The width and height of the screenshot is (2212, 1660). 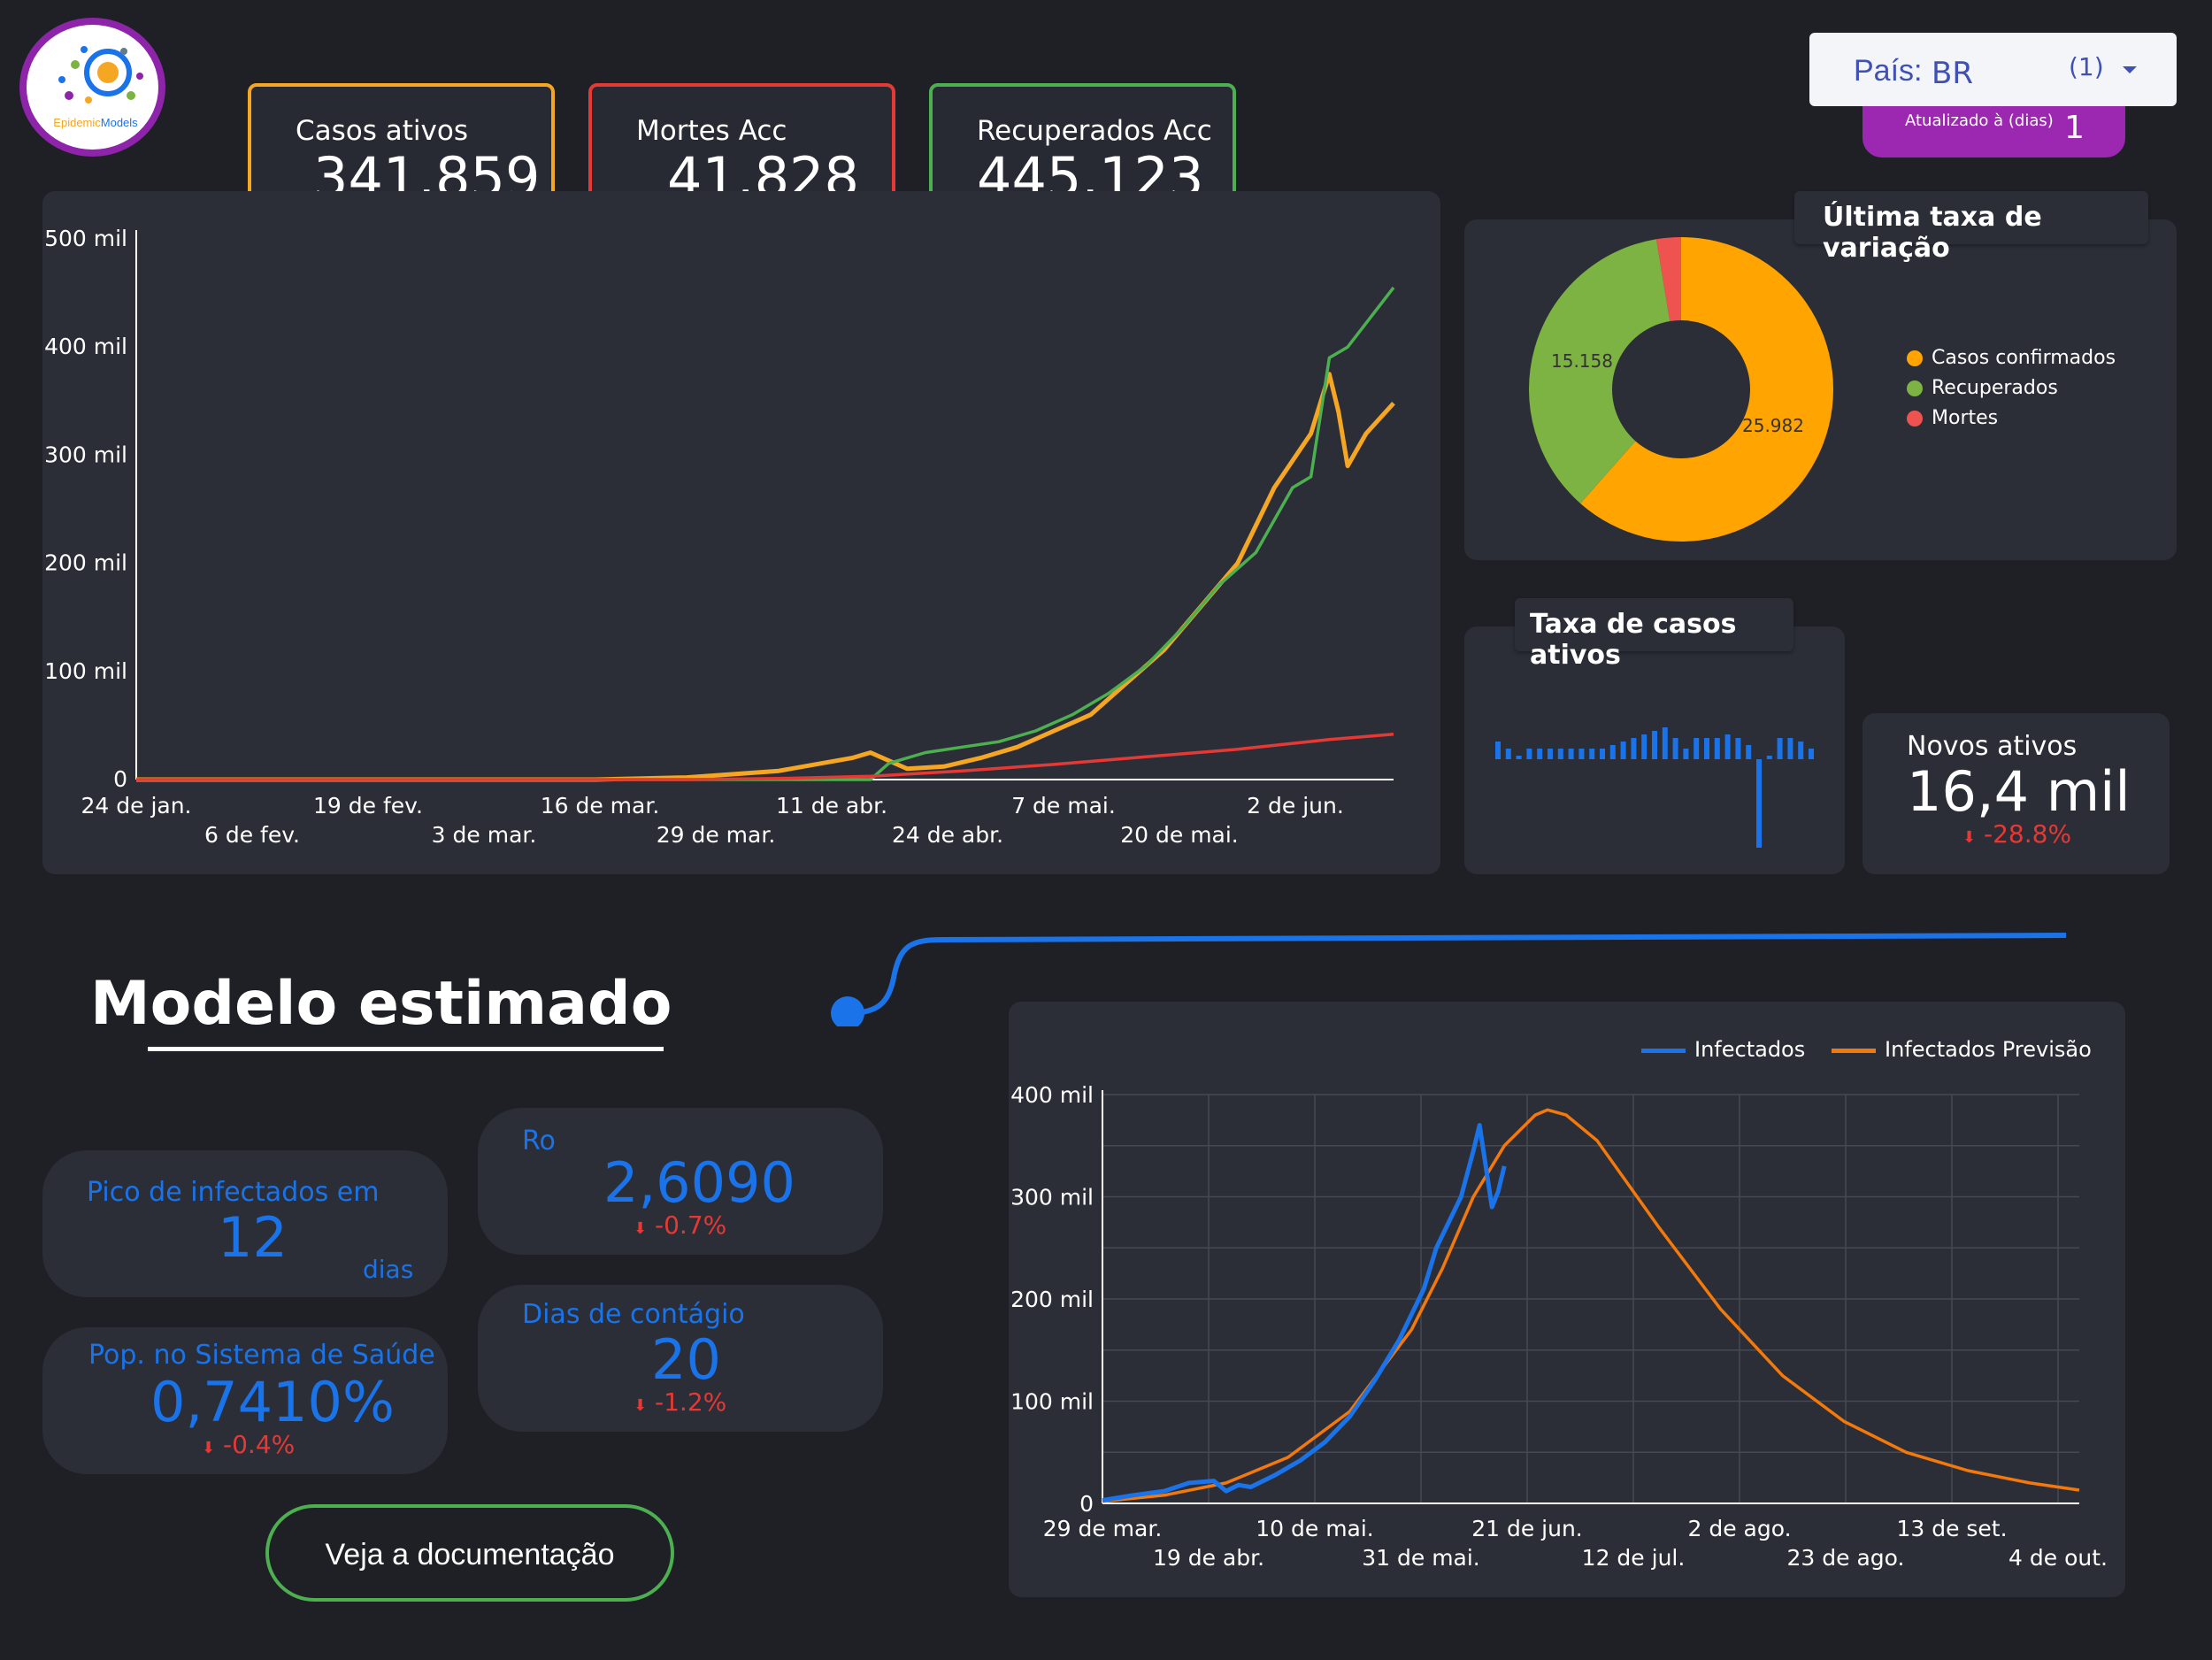 I want to click on legend-item-infected: Infectados, so click(x=1723, y=1049).